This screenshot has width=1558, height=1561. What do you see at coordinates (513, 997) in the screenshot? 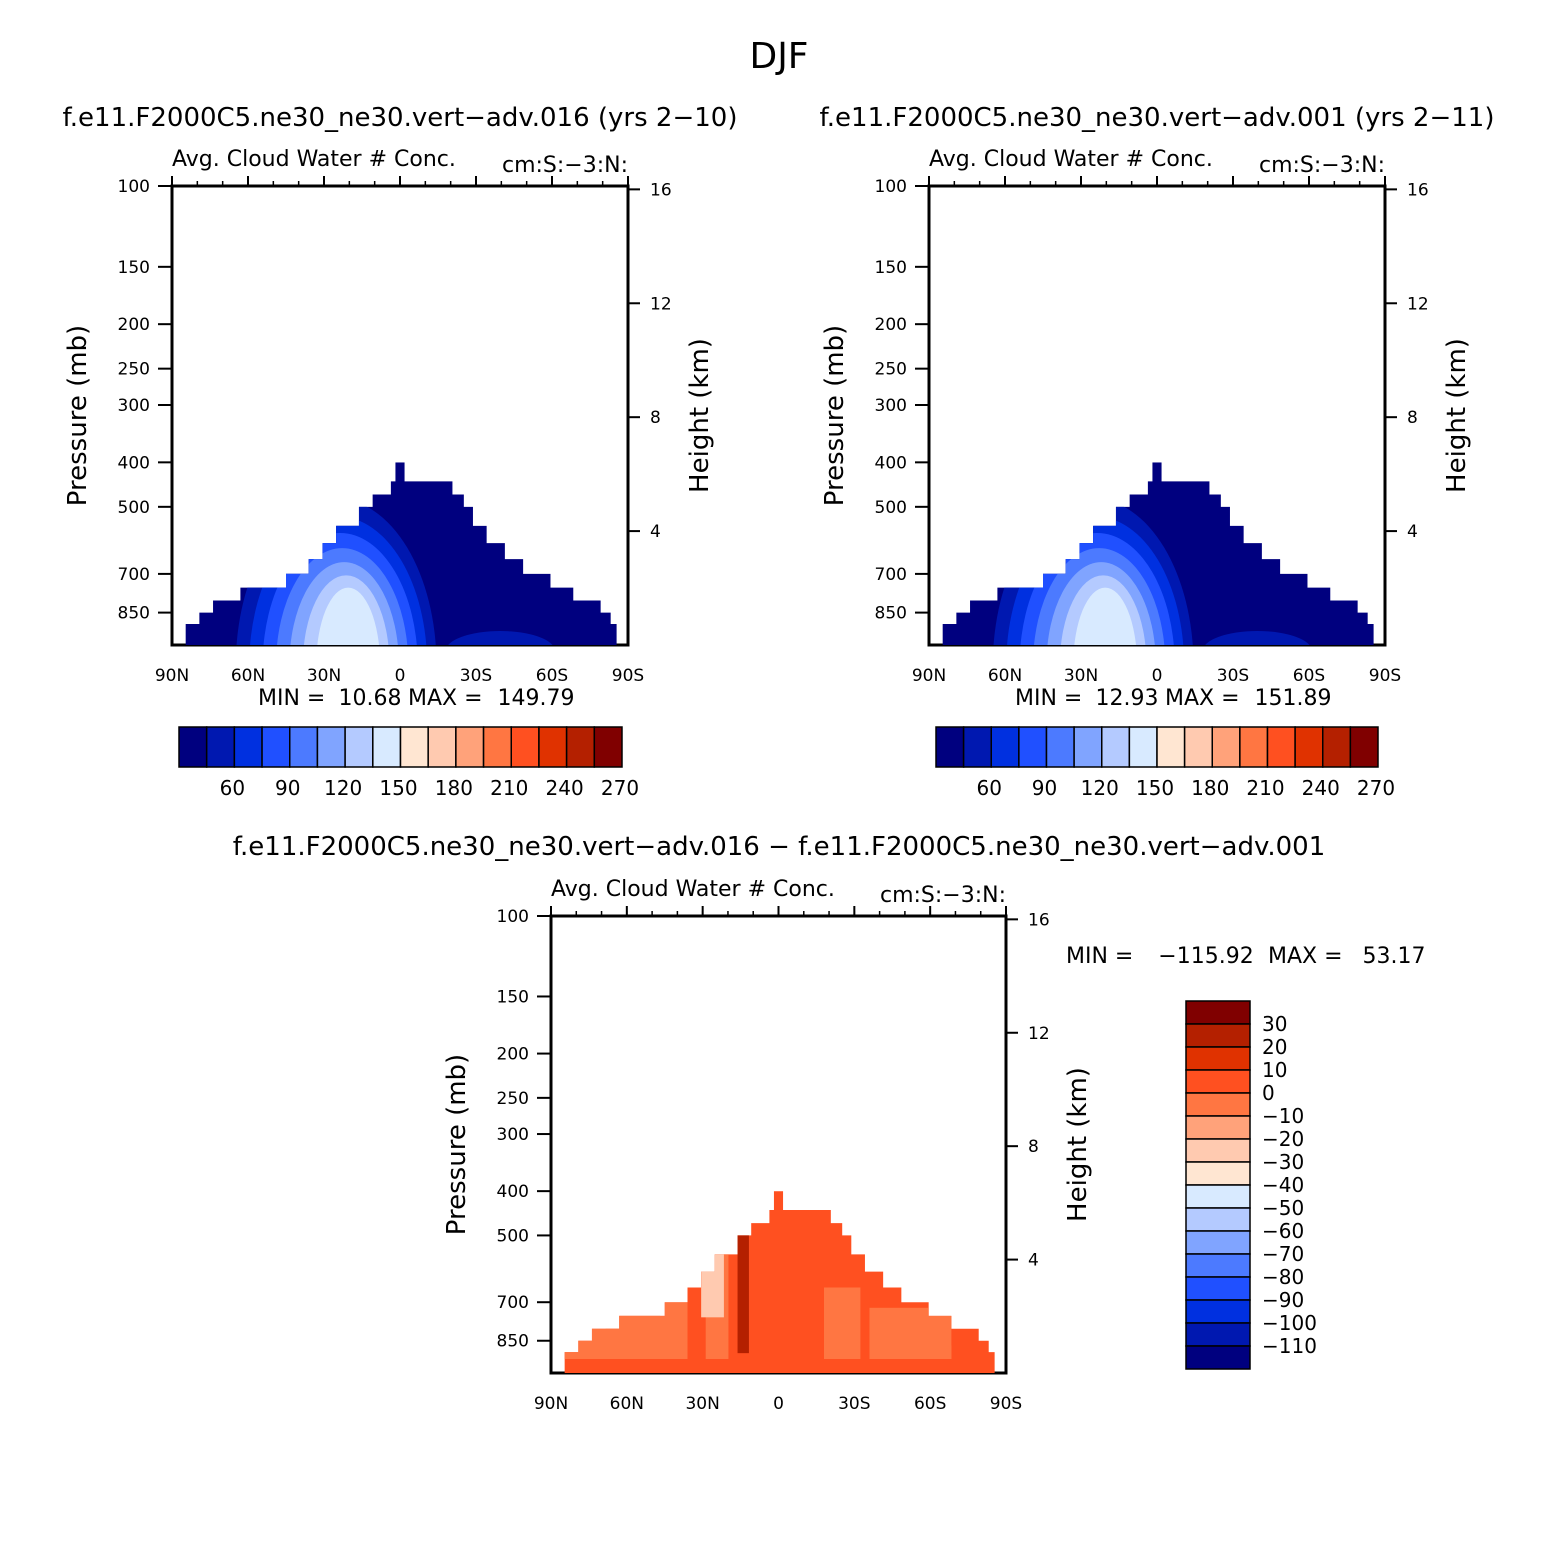
I see `y-tick-label: 150` at bounding box center [513, 997].